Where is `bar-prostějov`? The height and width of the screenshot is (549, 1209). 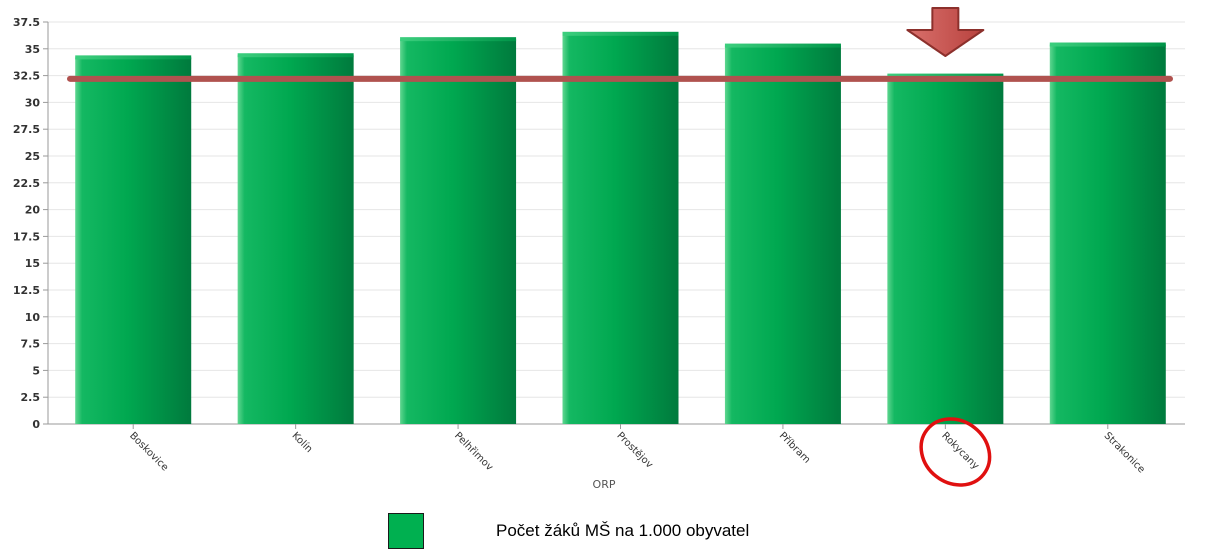 bar-prostějov is located at coordinates (620, 229).